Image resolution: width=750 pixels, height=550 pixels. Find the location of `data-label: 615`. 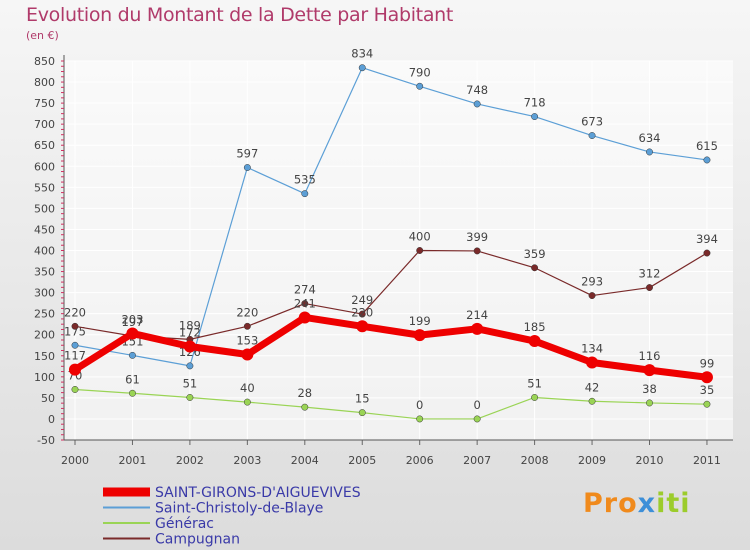

data-label: 615 is located at coordinates (707, 146).